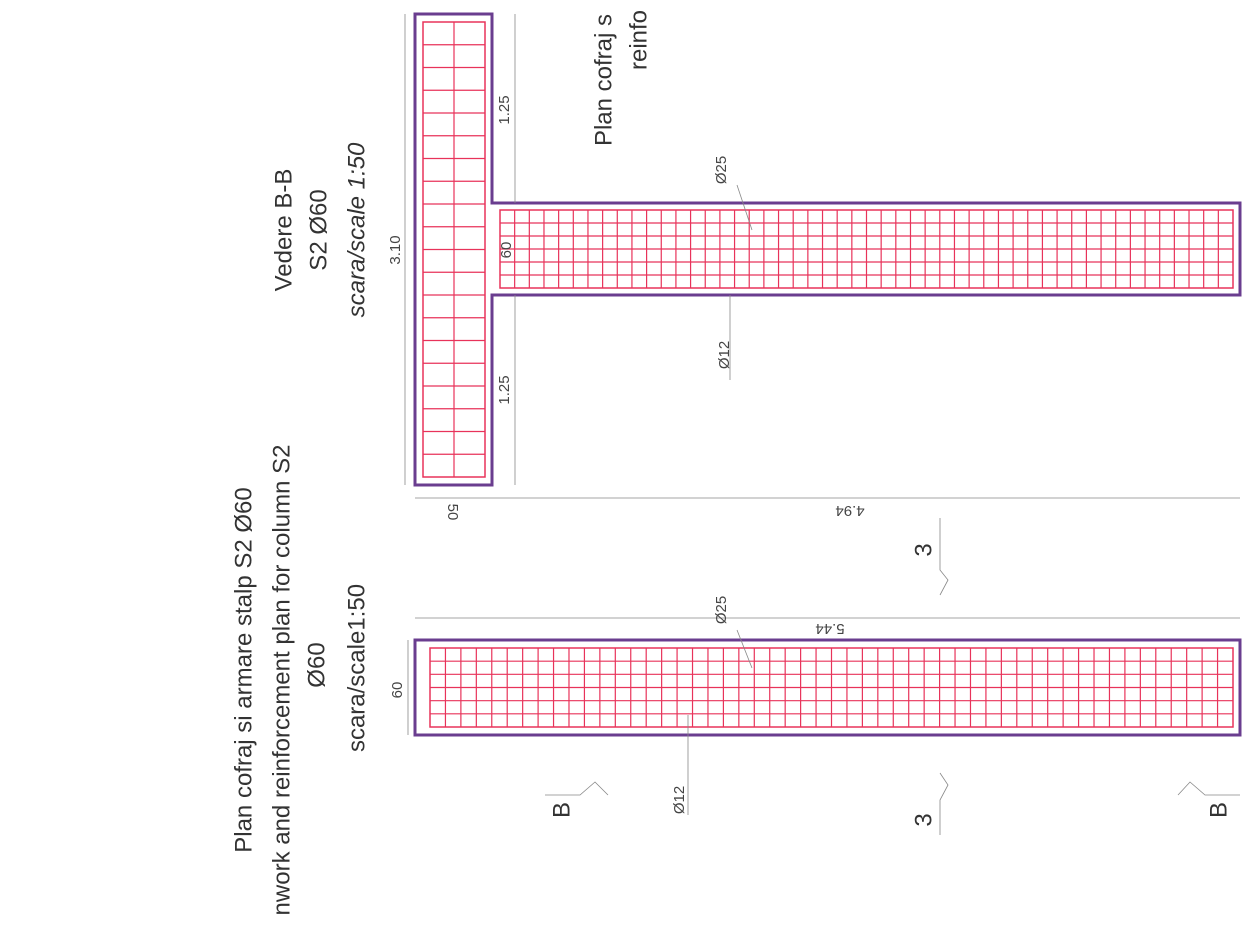 The image size is (1259, 935). Describe the element at coordinates (603, 80) in the screenshot. I see `title: Plan cofraj s` at that location.